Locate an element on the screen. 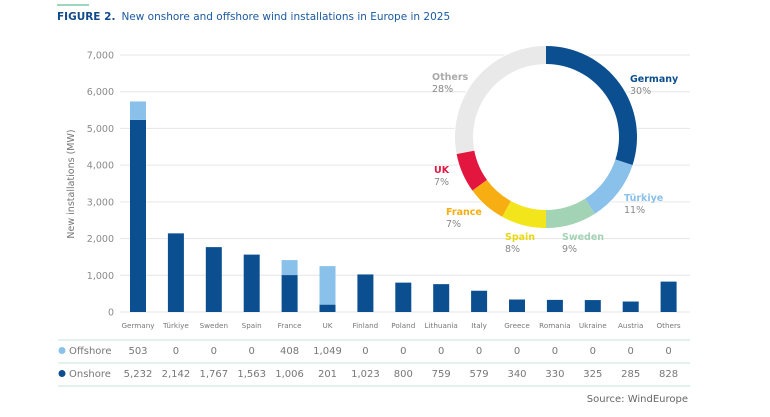  donut-bg is located at coordinates (546, 137).